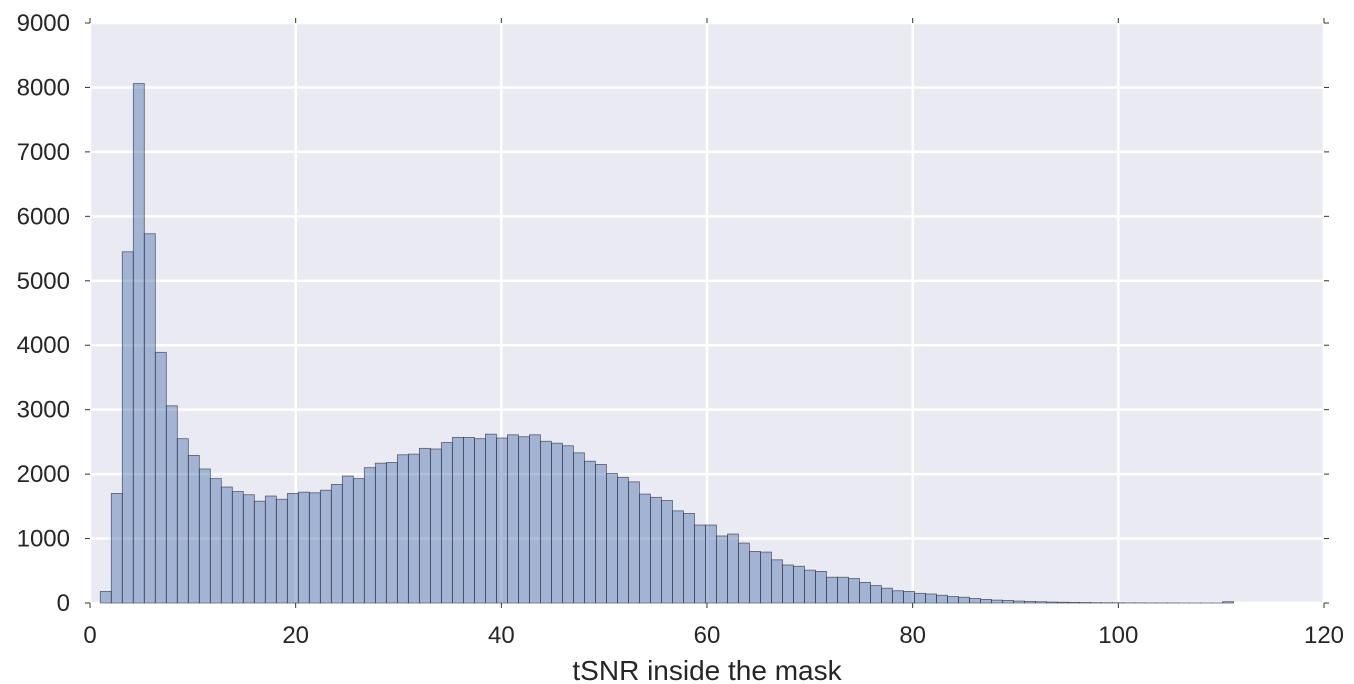  I want to click on x-tick-label: 80, so click(912, 635).